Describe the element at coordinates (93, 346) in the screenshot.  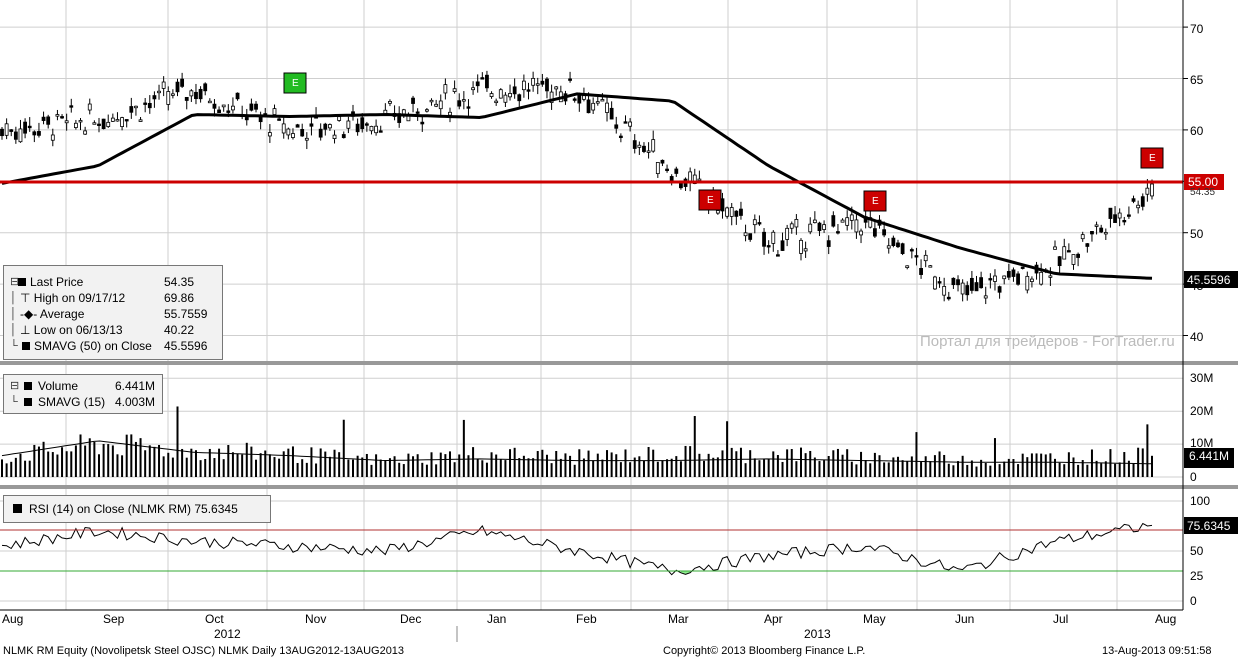
I see `legend-label: SMAVG (50) on Close` at that location.